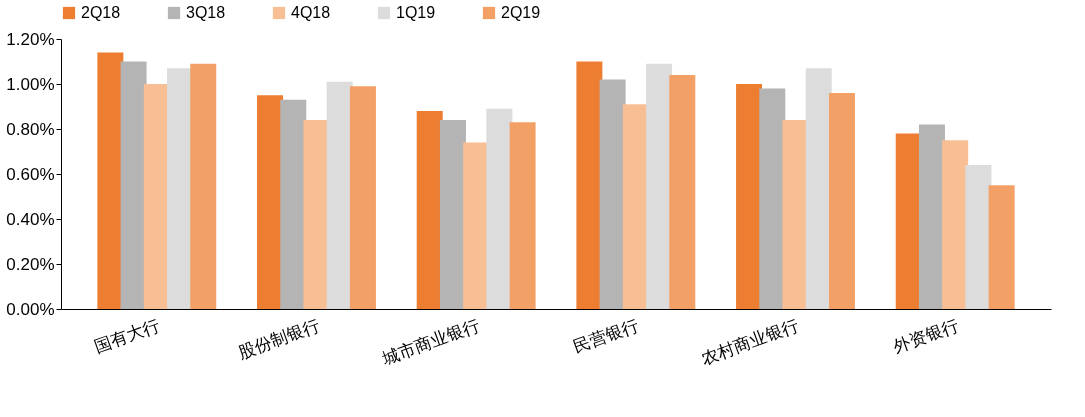 The width and height of the screenshot is (1085, 417). I want to click on legend-label: 2Q18, so click(101, 12).